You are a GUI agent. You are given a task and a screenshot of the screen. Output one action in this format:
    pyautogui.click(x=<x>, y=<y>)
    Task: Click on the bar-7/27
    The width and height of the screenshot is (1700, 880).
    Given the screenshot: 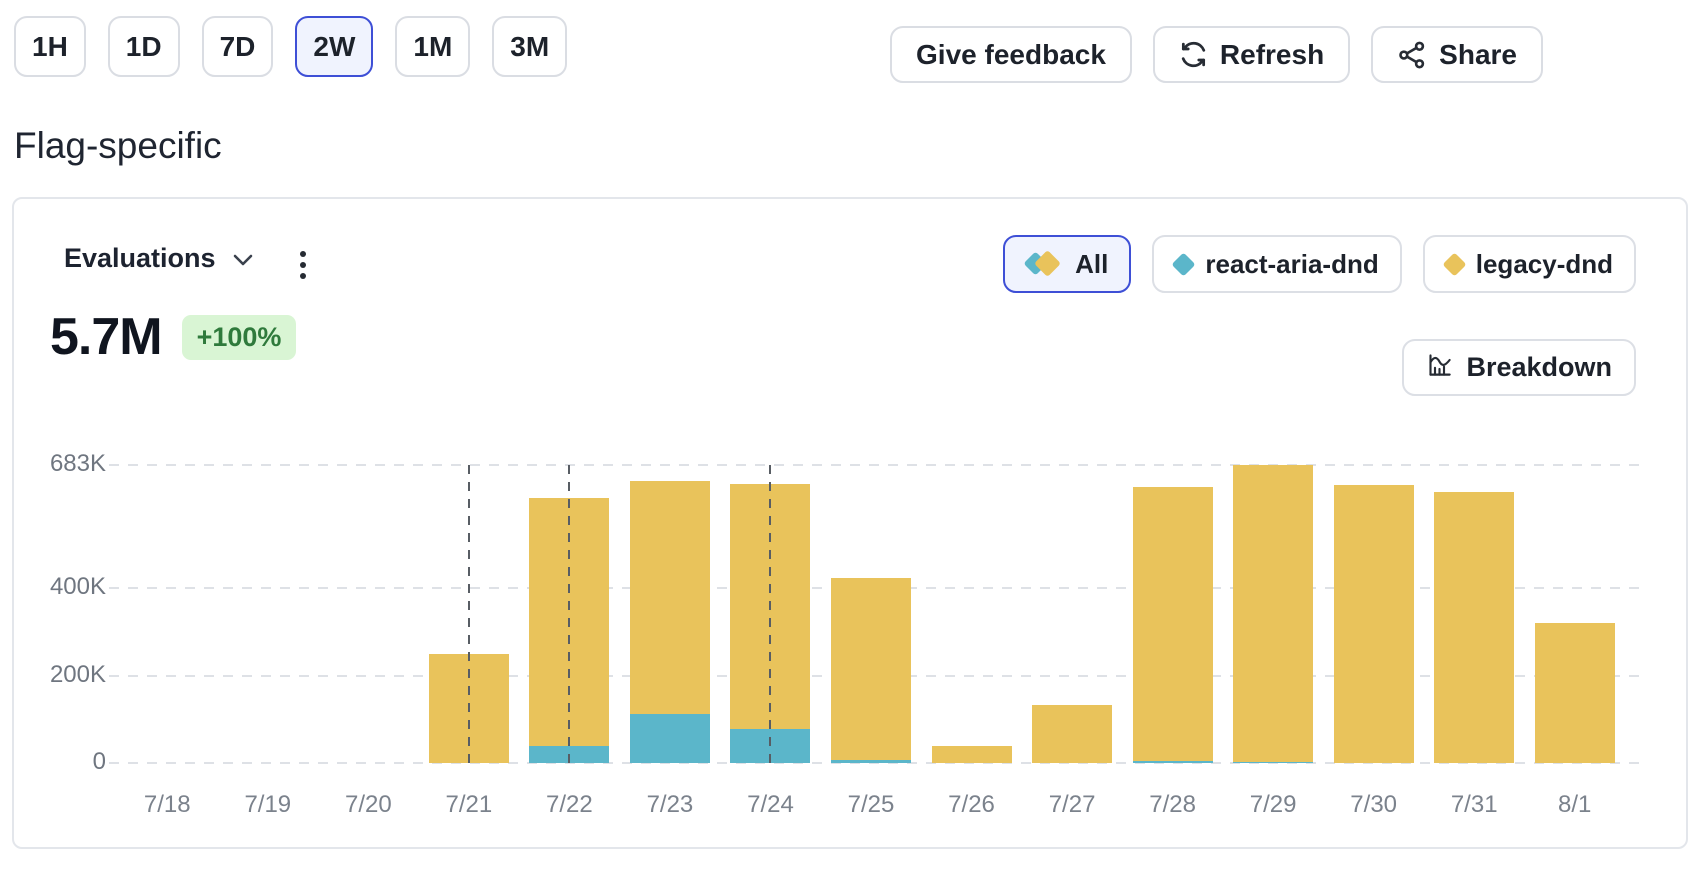 What is the action you would take?
    pyautogui.click(x=1072, y=733)
    